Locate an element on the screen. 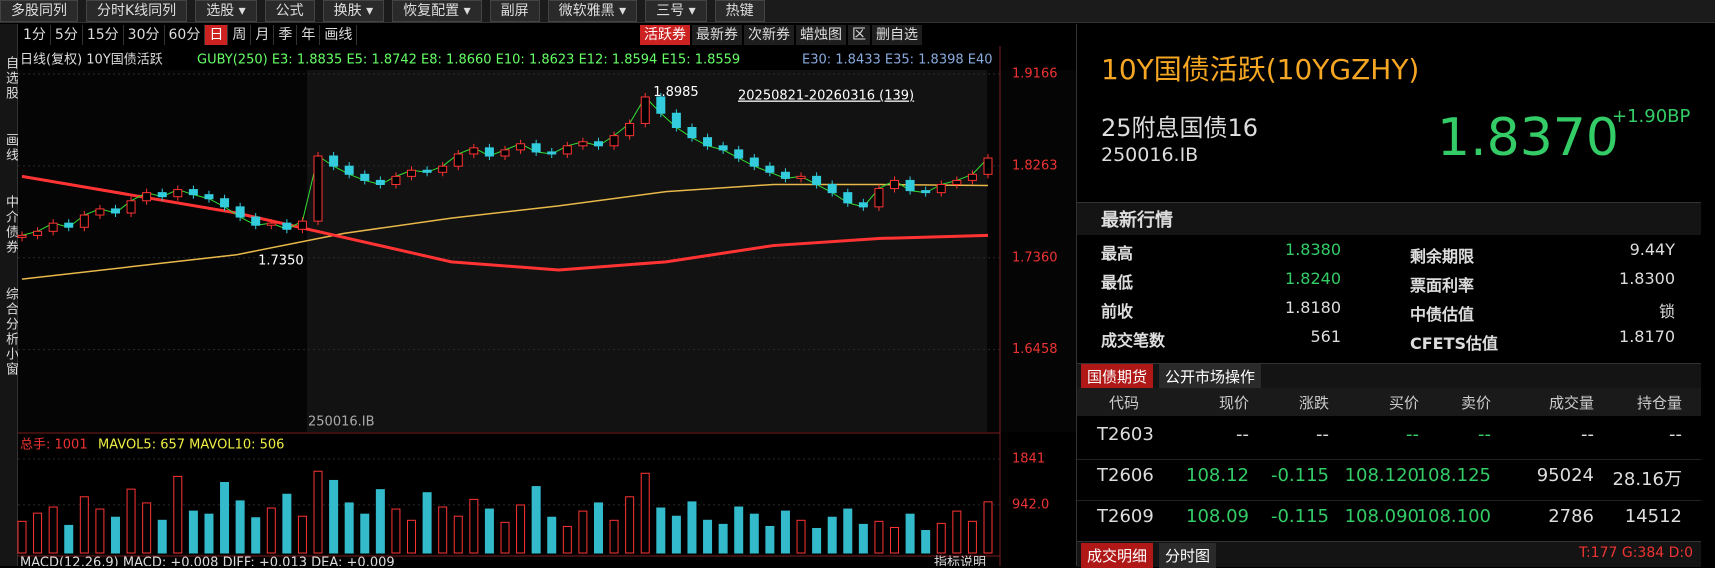 This screenshot has width=1715, height=568. period: 画线 is located at coordinates (339, 35).